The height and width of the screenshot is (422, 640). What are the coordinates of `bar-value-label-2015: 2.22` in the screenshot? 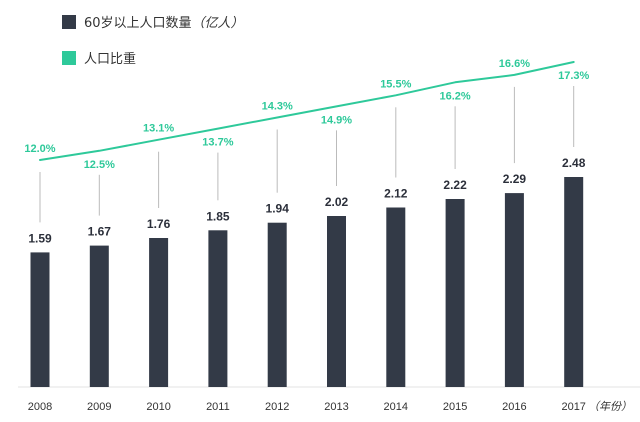 It's located at (455, 185).